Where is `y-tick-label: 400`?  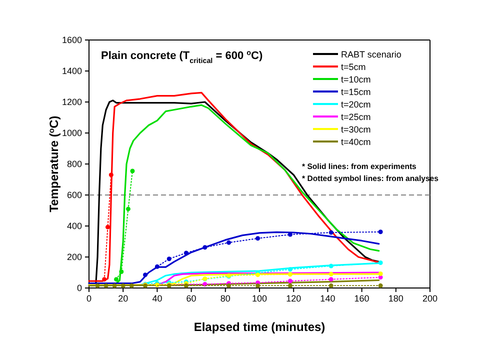 y-tick-label: 400 is located at coordinates (74, 225).